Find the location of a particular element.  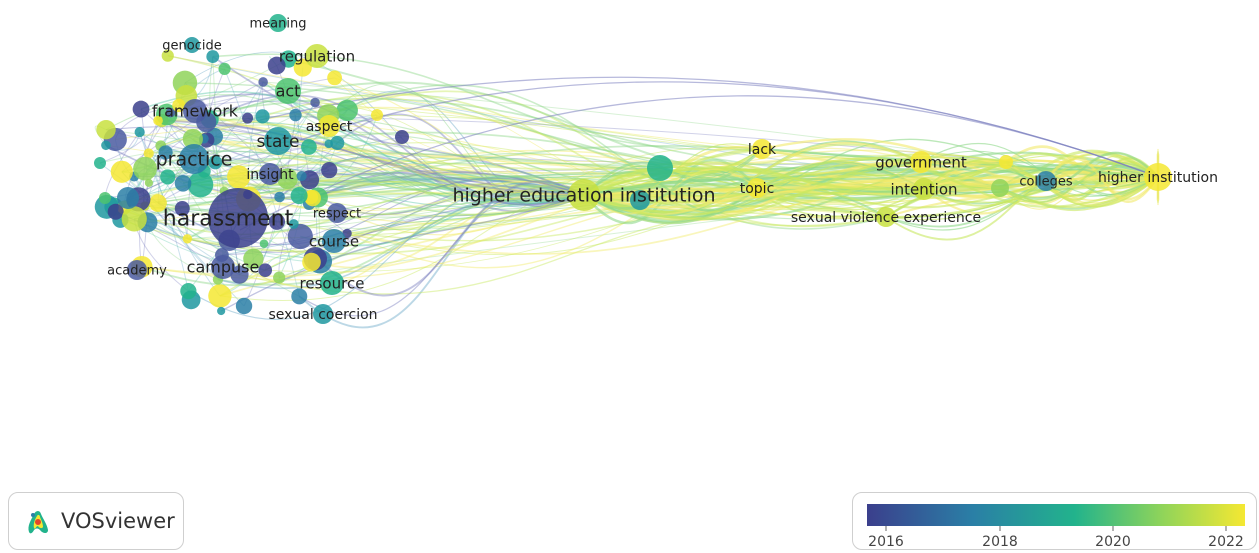

keyword-label: course is located at coordinates (334, 241).